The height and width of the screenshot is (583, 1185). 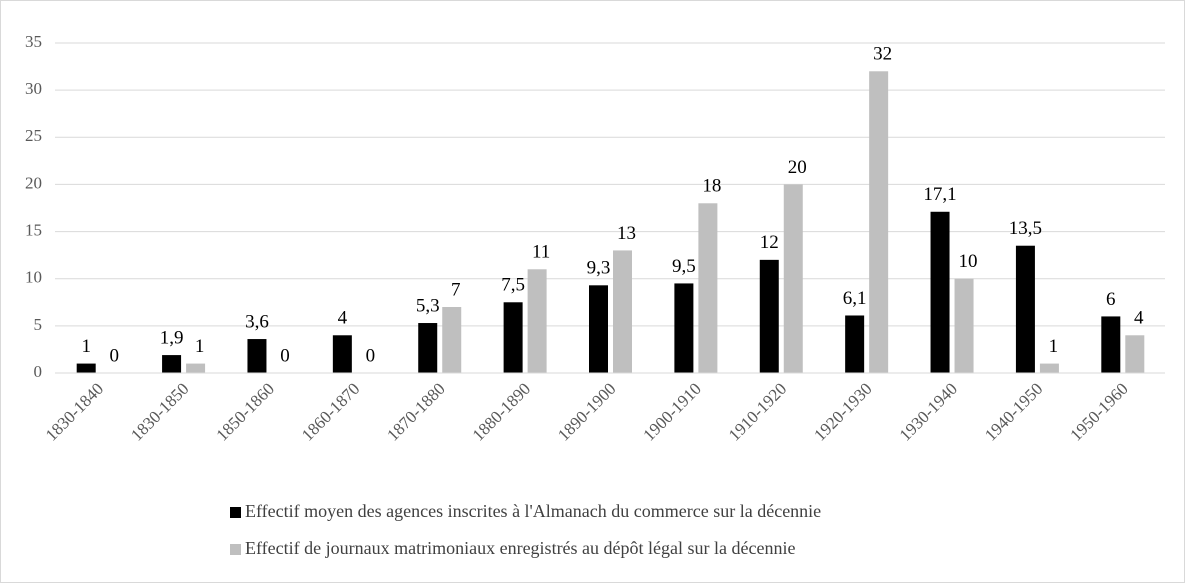 I want to click on data-label: 32, so click(x=882, y=54).